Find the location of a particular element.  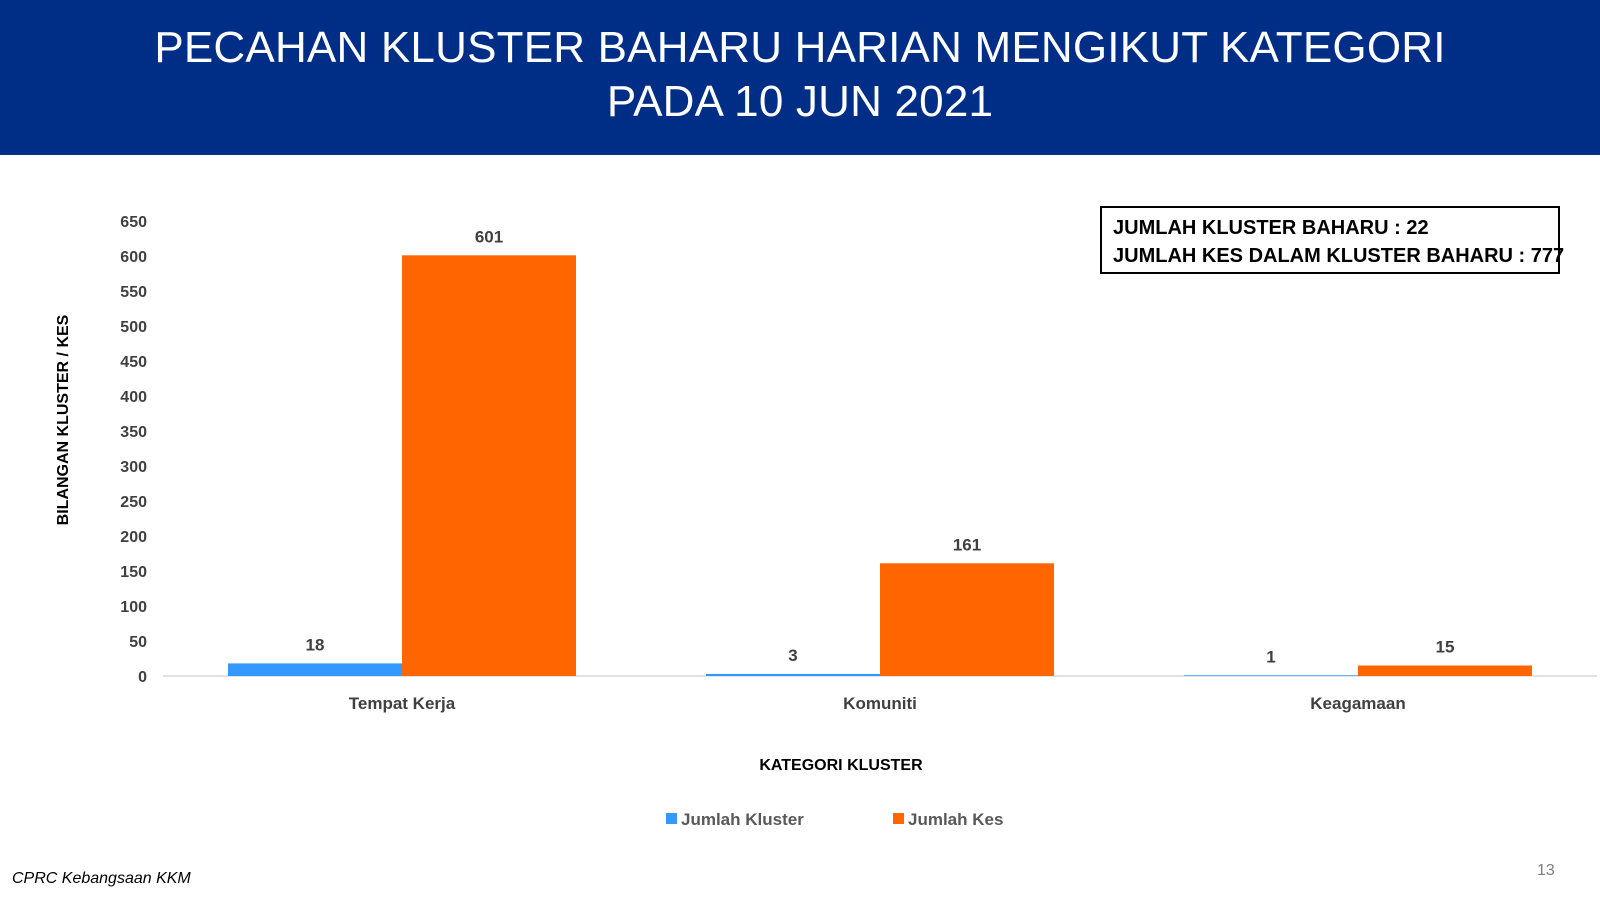

y-tick-label: 400 is located at coordinates (133, 397).